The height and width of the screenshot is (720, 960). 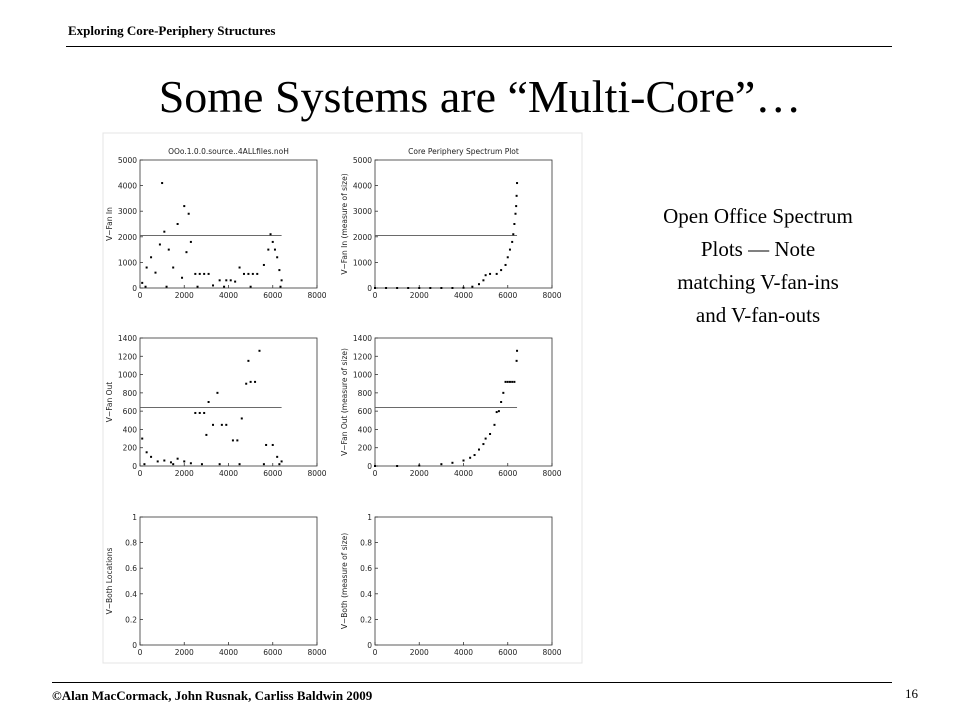 What do you see at coordinates (366, 543) in the screenshot?
I see `y-tick-label: 0.8` at bounding box center [366, 543].